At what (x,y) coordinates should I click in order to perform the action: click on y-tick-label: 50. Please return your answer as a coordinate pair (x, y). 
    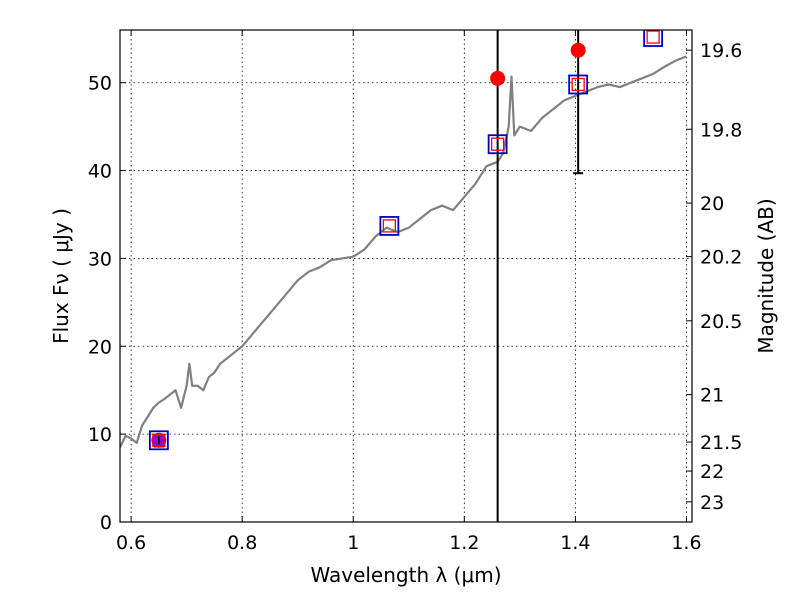
    Looking at the image, I should click on (100, 84).